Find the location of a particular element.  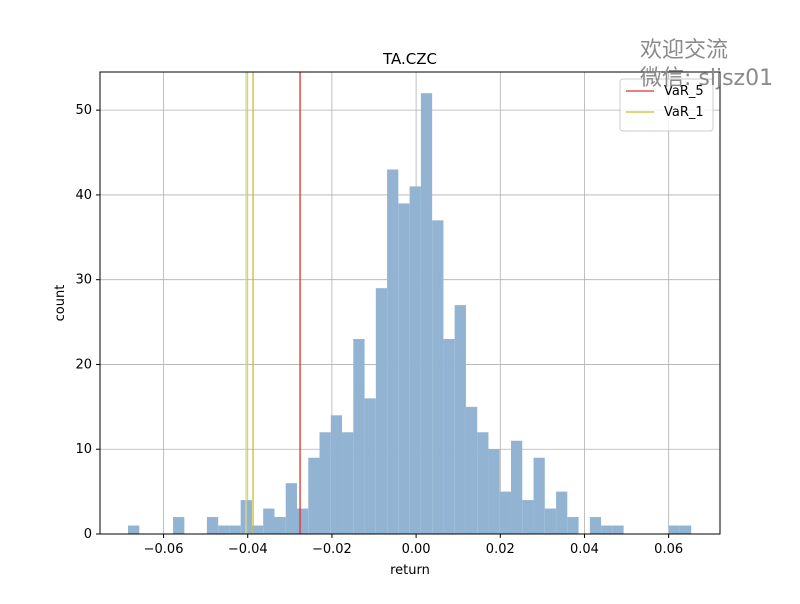

y-tick-label: 40 is located at coordinates (83, 195).